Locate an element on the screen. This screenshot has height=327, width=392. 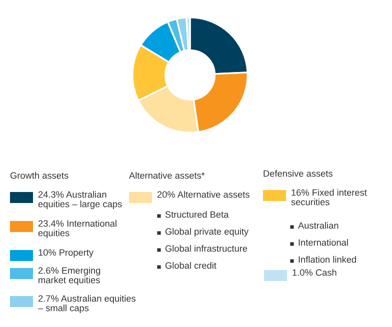
legend-label: 23.4% International equities is located at coordinates (77, 229).